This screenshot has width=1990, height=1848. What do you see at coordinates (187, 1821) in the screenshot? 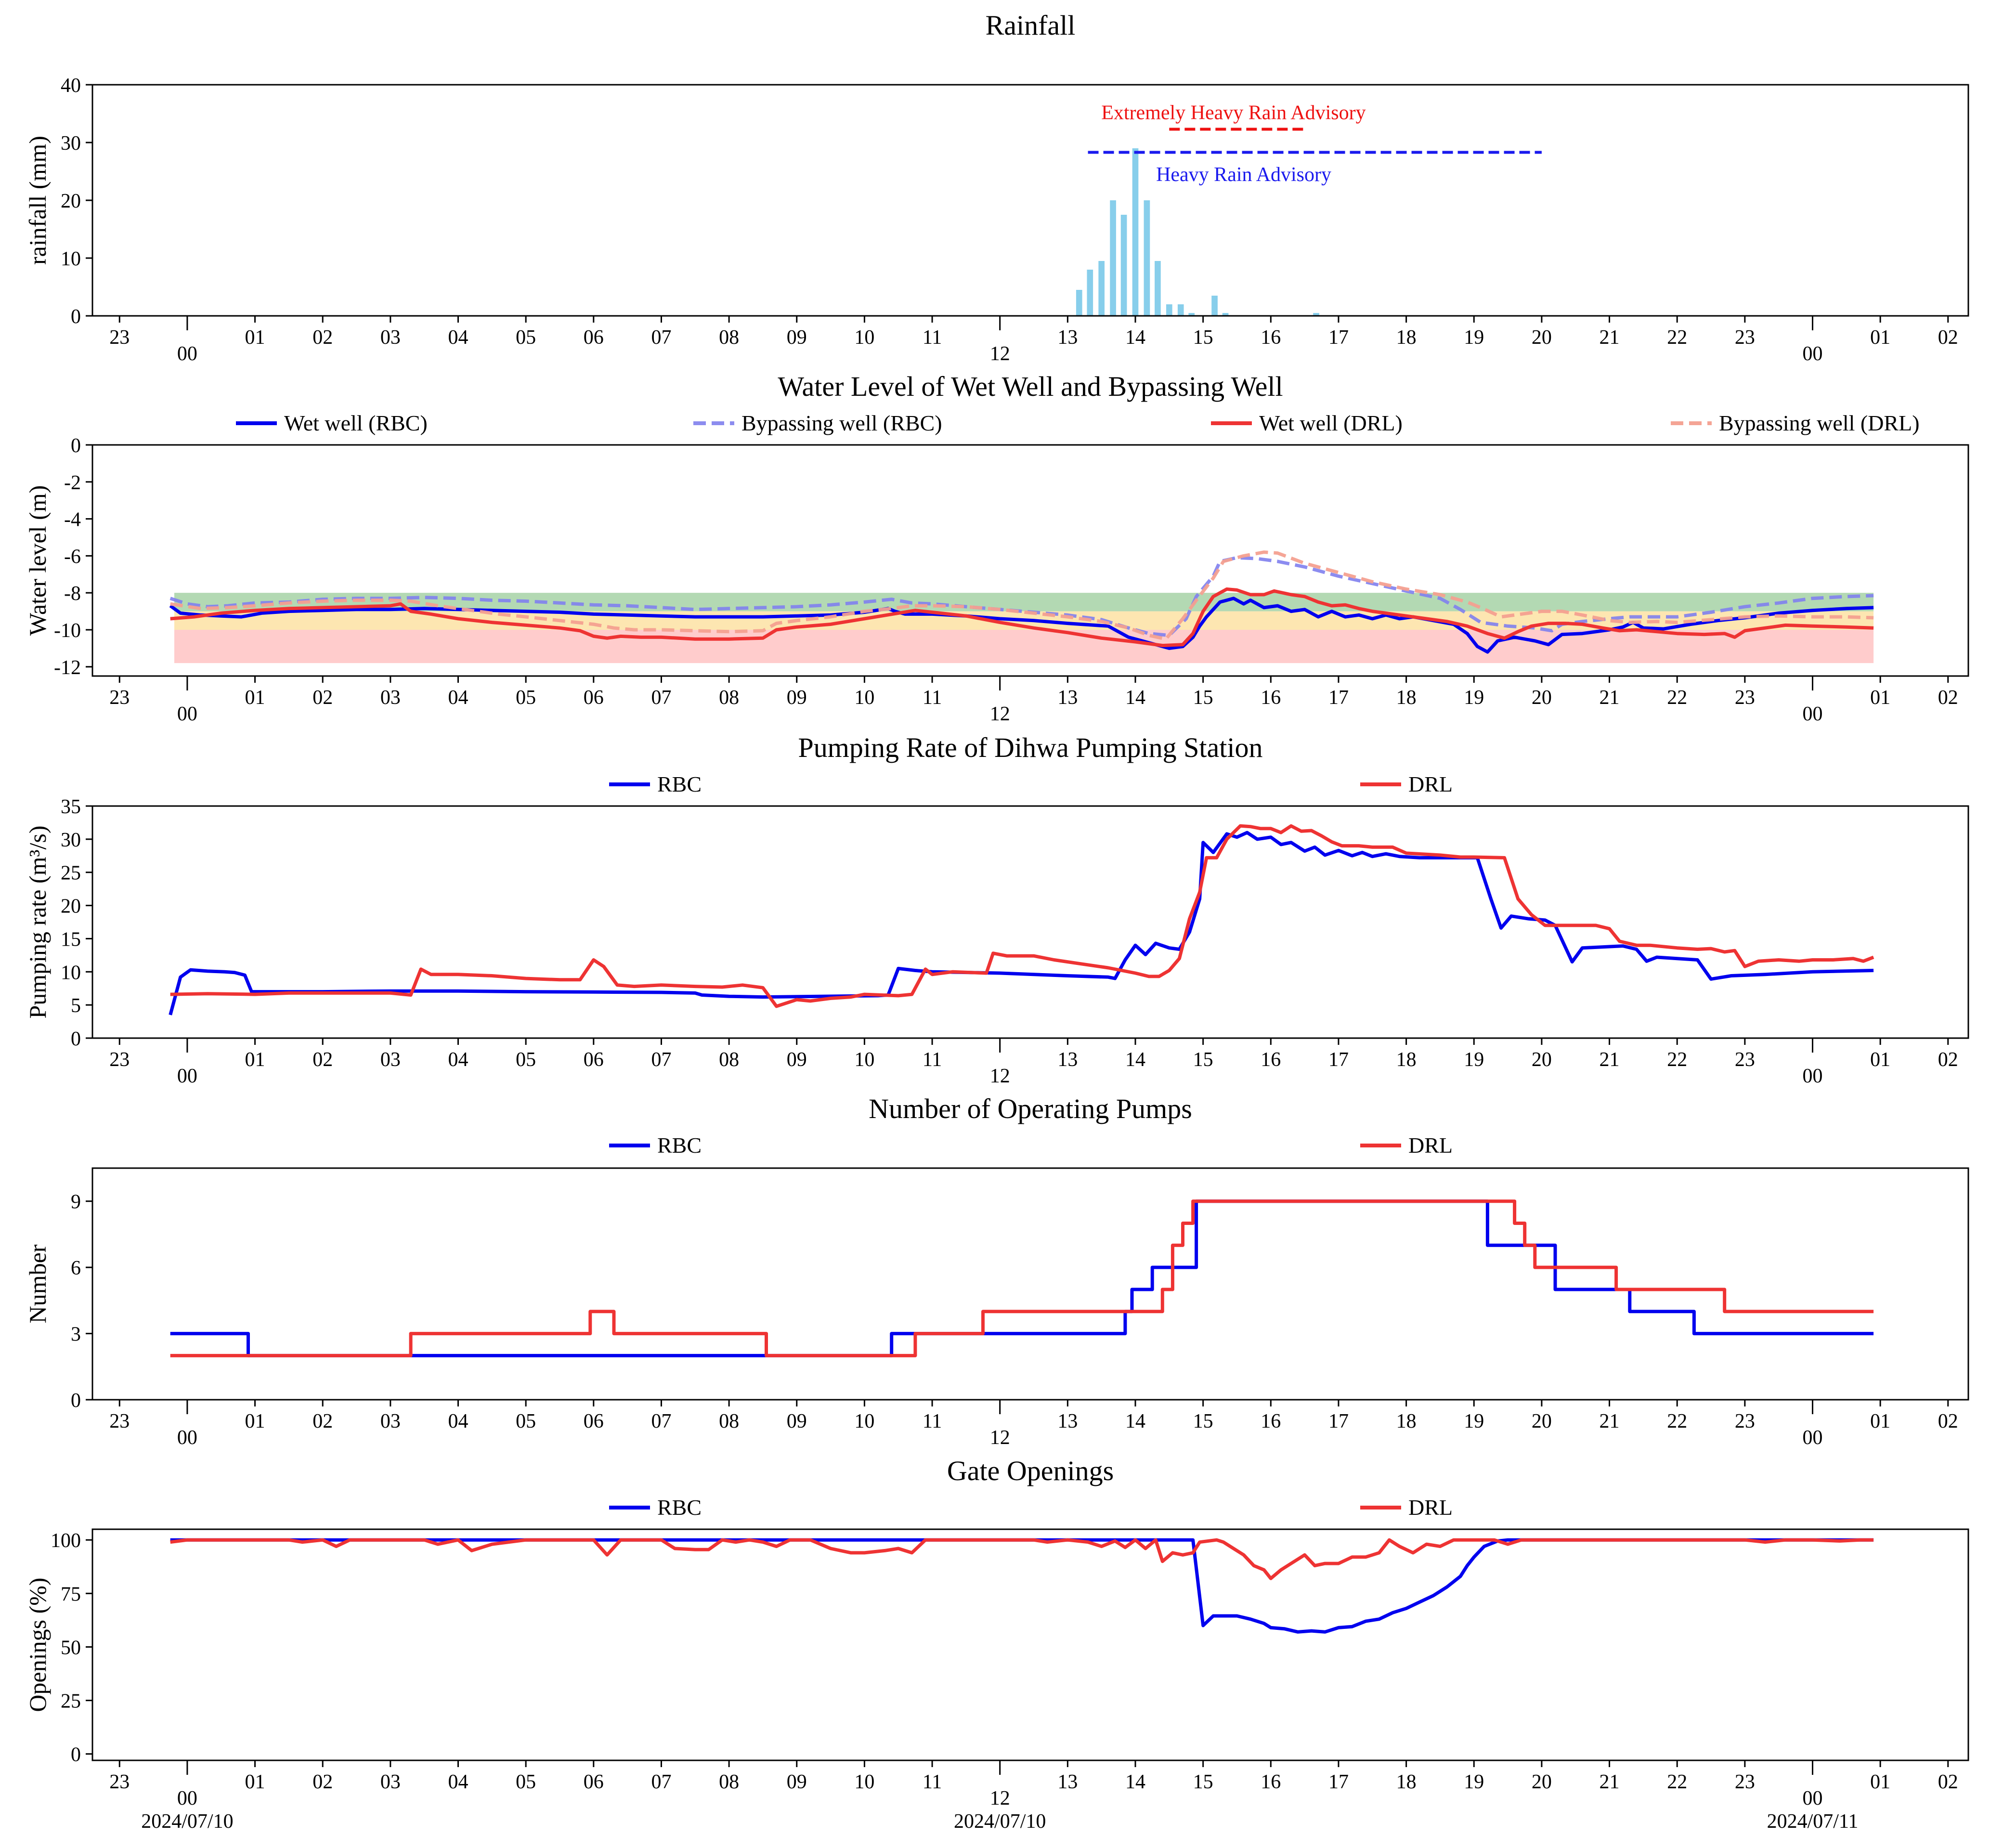
I see `date-label: 2024/07/10` at bounding box center [187, 1821].